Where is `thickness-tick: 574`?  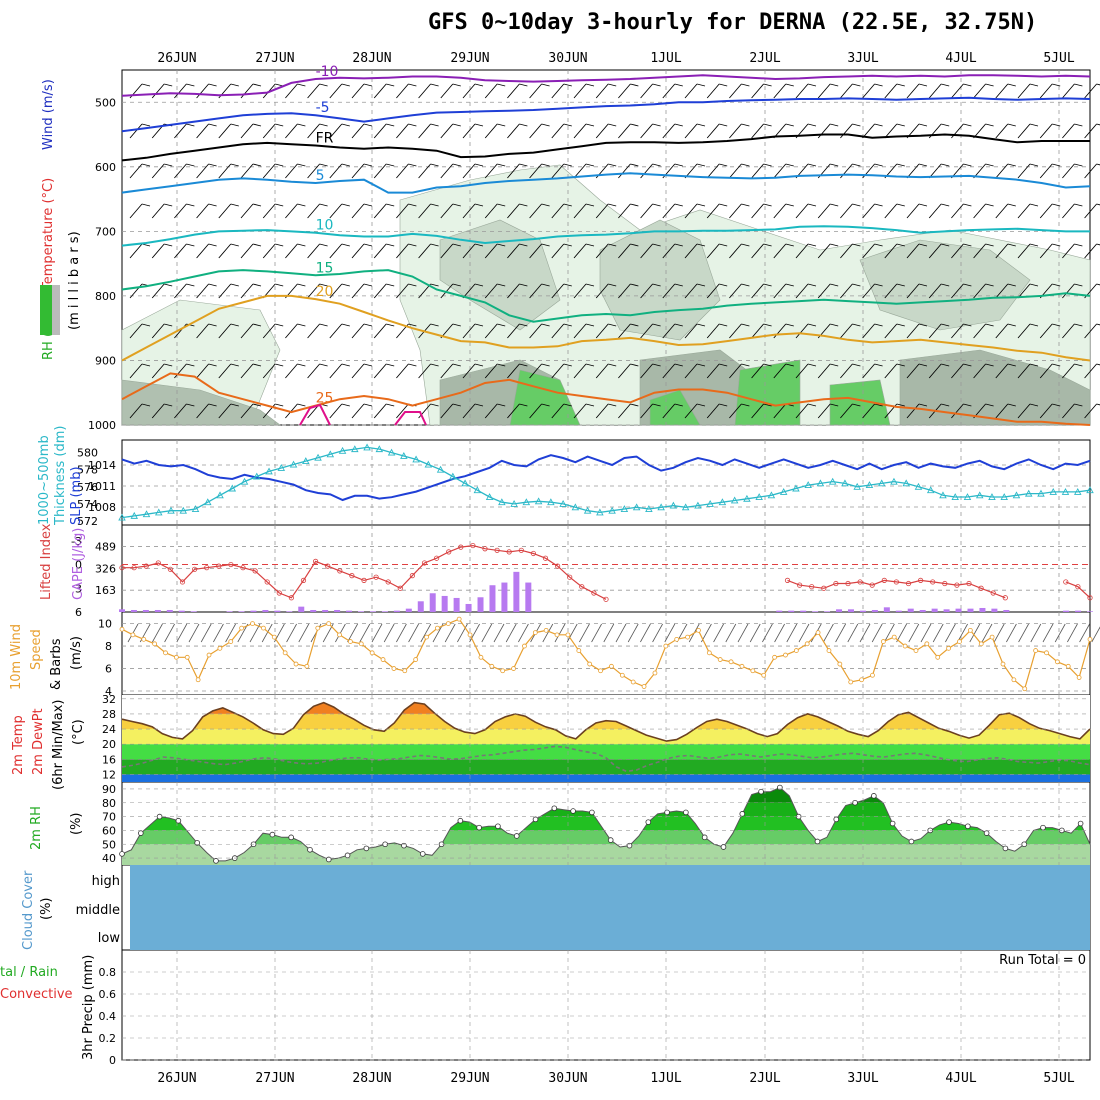 thickness-tick: 574 is located at coordinates (87, 504).